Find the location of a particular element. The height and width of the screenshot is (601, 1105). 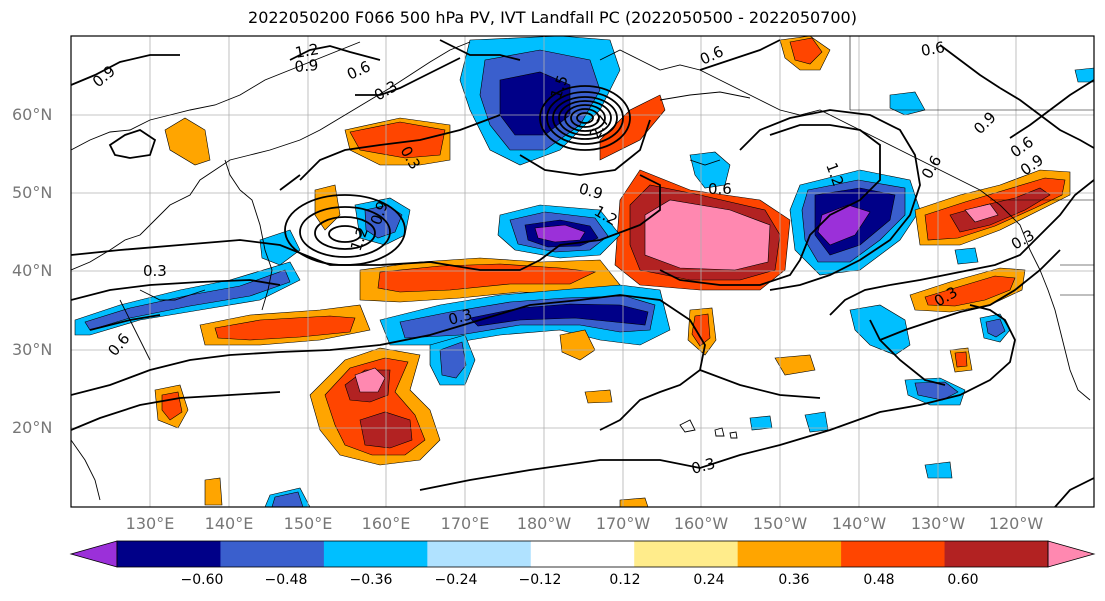

colorbar-tick: 0.48 is located at coordinates (879, 580).